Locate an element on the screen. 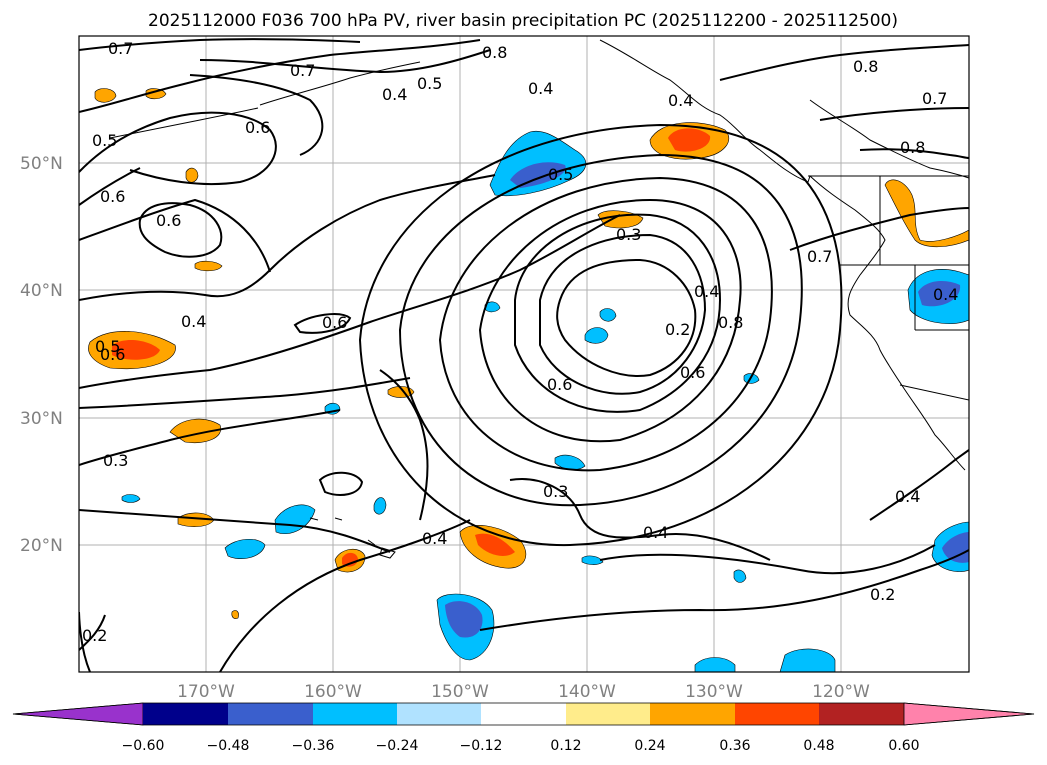 Image resolution: width=1047 pixels, height=765 pixels. colorbar-extend-min is located at coordinates (78, 714).